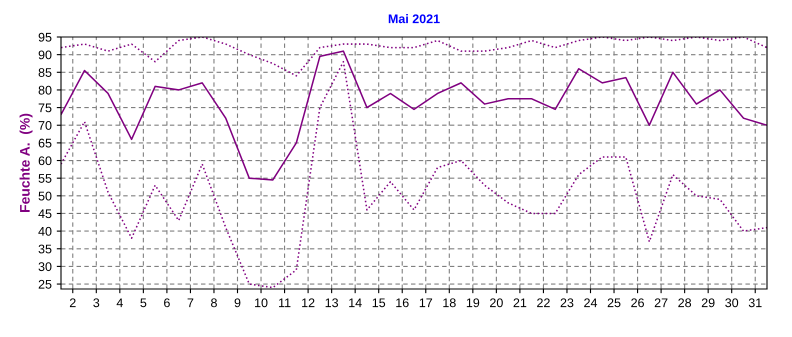 This screenshot has height=337, width=792. I want to click on y-tick-label: 25, so click(45, 284).